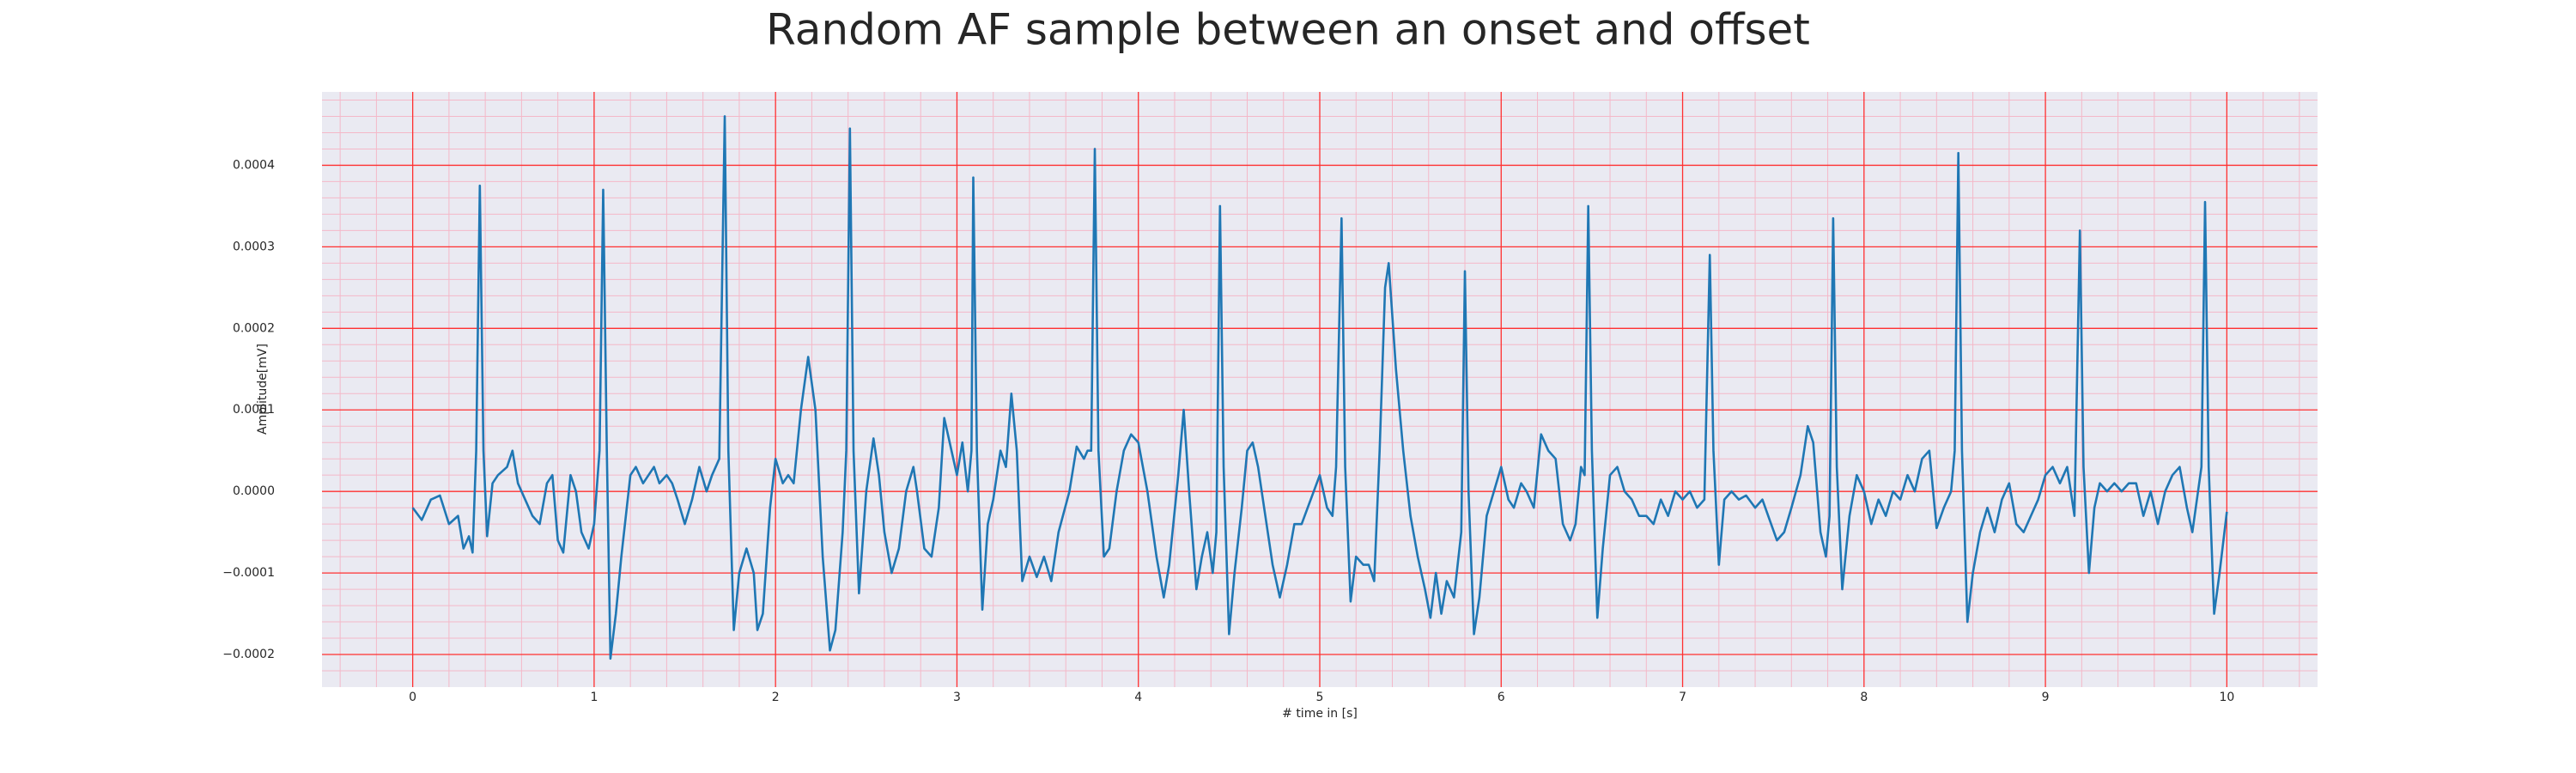 The width and height of the screenshot is (2576, 773). What do you see at coordinates (2046, 697) in the screenshot?
I see `x-tick-label: 9` at bounding box center [2046, 697].